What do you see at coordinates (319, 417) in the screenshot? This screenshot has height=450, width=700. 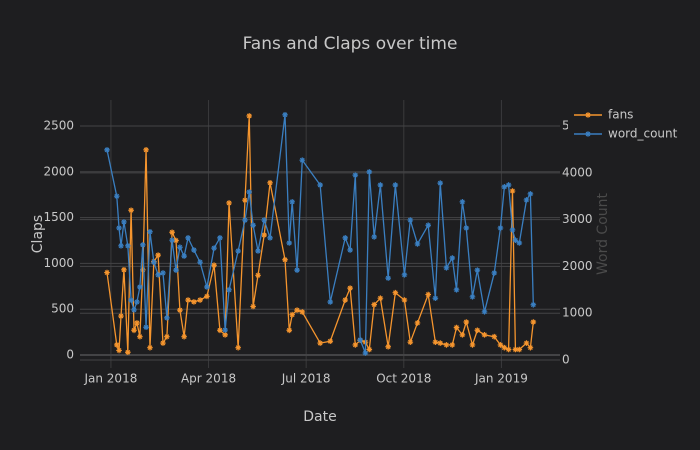 I see `x-axis-title: Date` at bounding box center [319, 417].